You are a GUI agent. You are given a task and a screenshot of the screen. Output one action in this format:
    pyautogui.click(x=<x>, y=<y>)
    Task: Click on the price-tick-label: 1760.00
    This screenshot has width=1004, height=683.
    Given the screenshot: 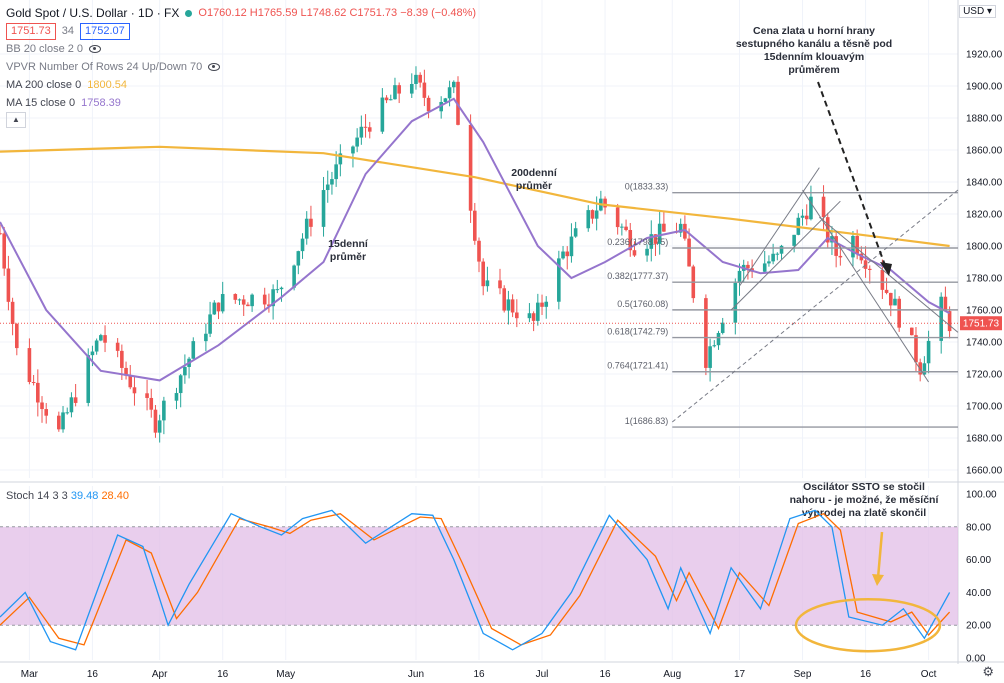 What is the action you would take?
    pyautogui.click(x=984, y=311)
    